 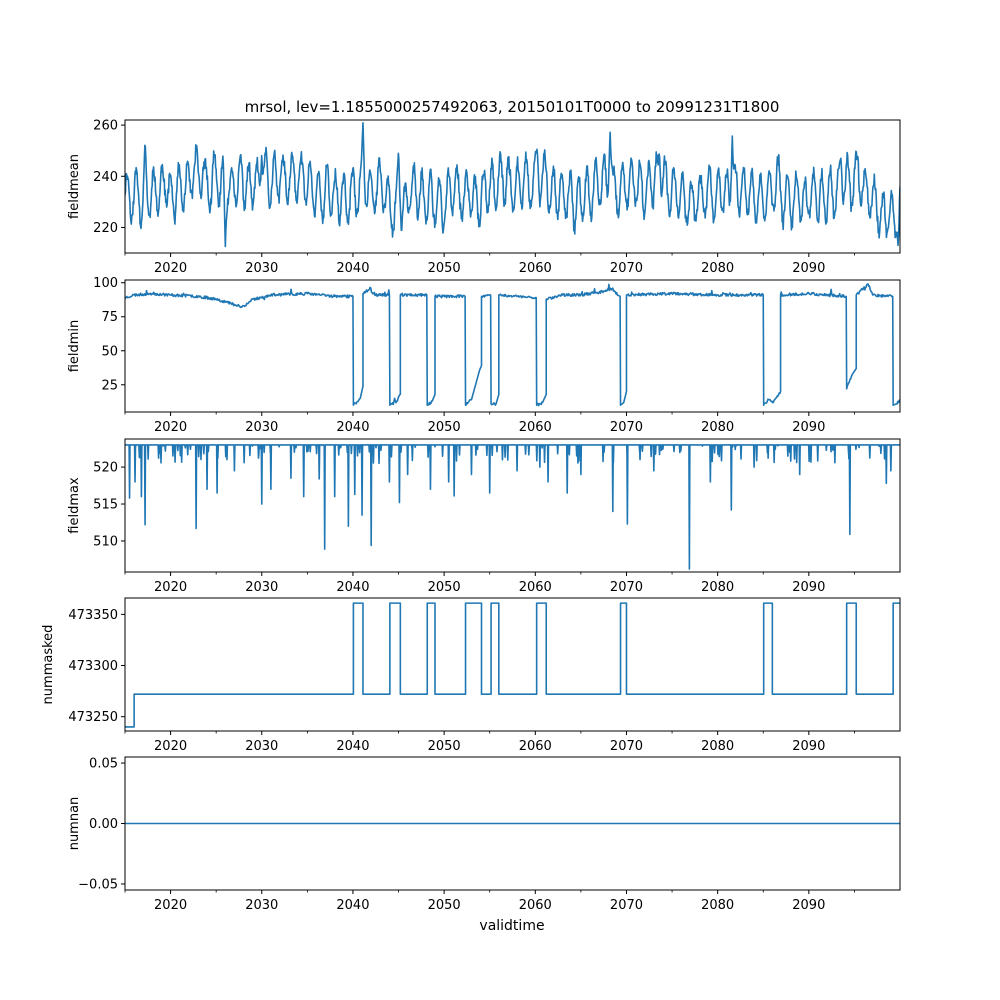 What do you see at coordinates (93, 666) in the screenshot?
I see `y-tick-label: 473300` at bounding box center [93, 666].